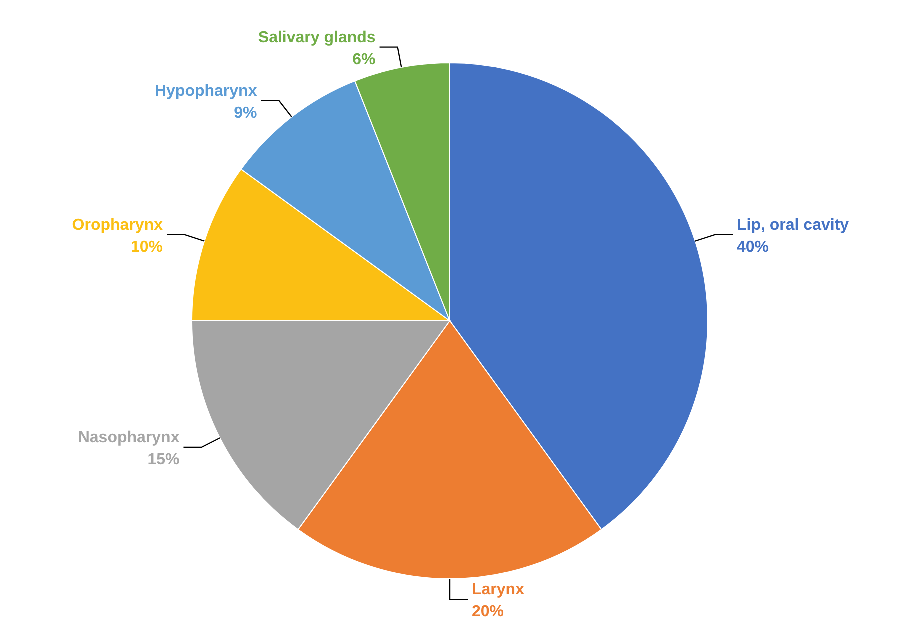 The width and height of the screenshot is (900, 635). Describe the element at coordinates (206, 91) in the screenshot. I see `slice-label: Hypopharynx` at that location.